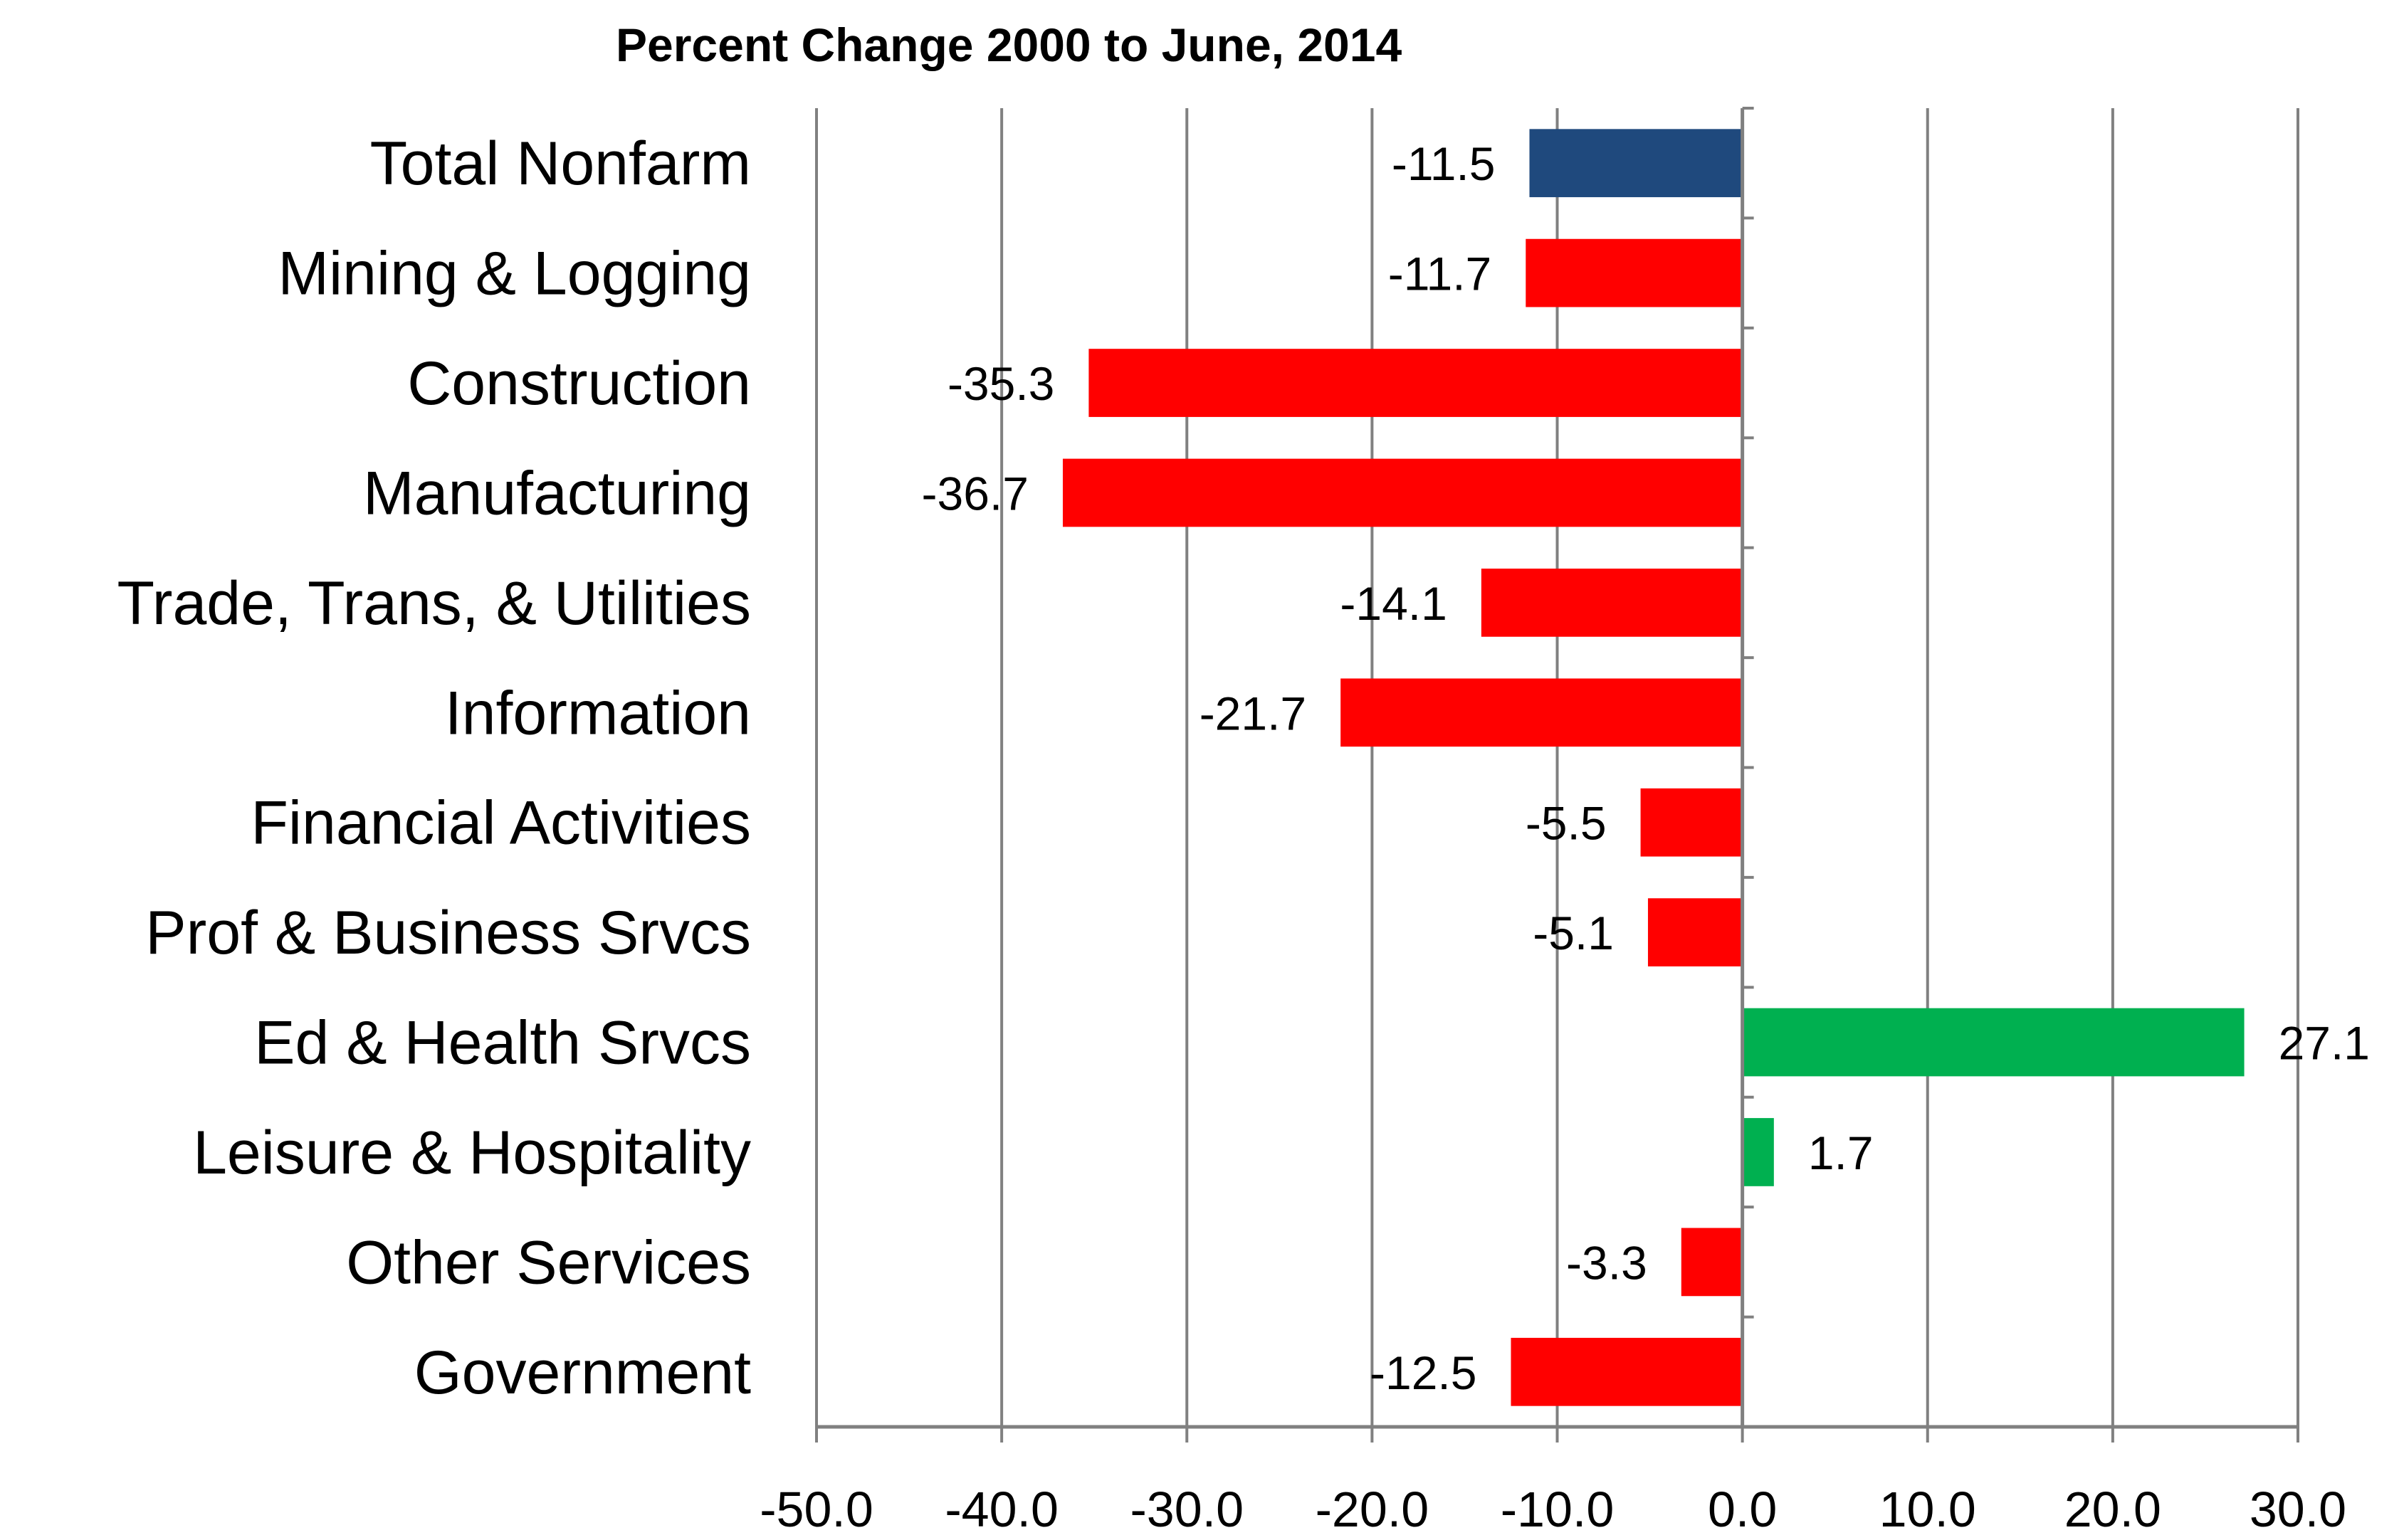 This screenshot has width=2404, height=1540. I want to click on x-tick-label: 10.0, so click(1928, 1509).